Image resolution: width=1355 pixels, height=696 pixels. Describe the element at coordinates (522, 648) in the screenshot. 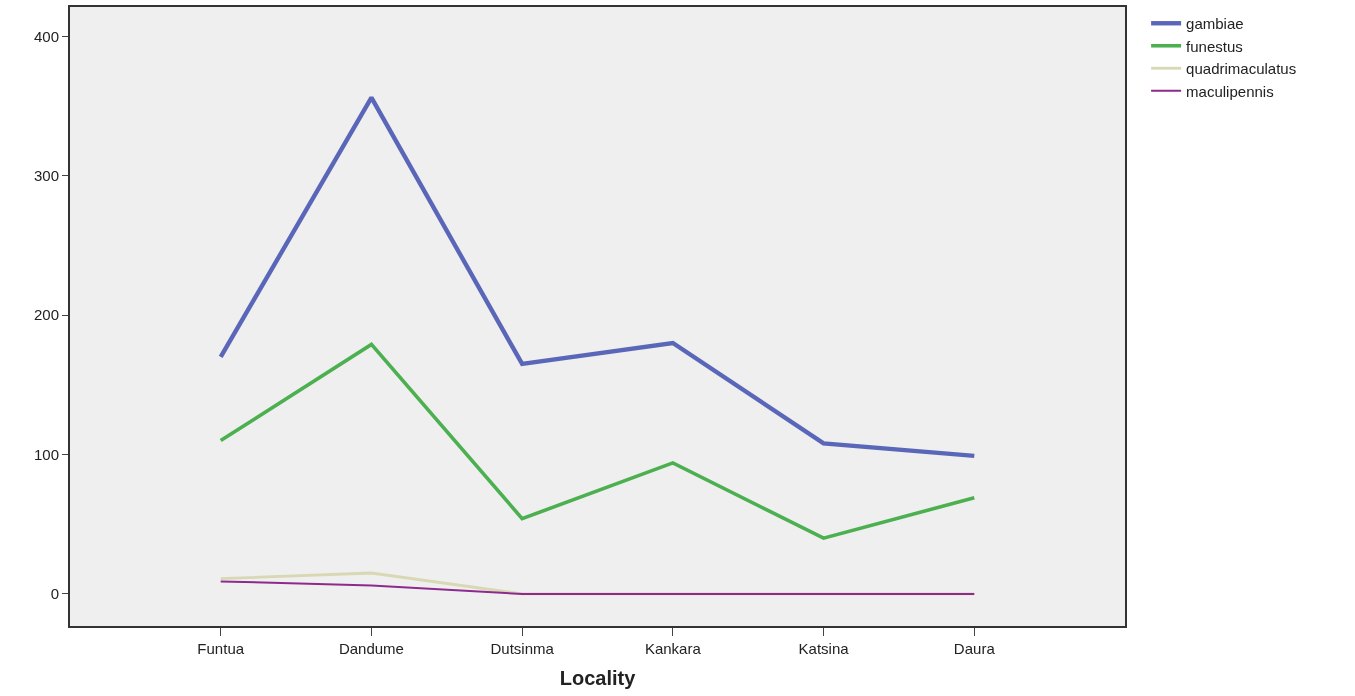

I see `x-tick-label: Dutsinma` at that location.